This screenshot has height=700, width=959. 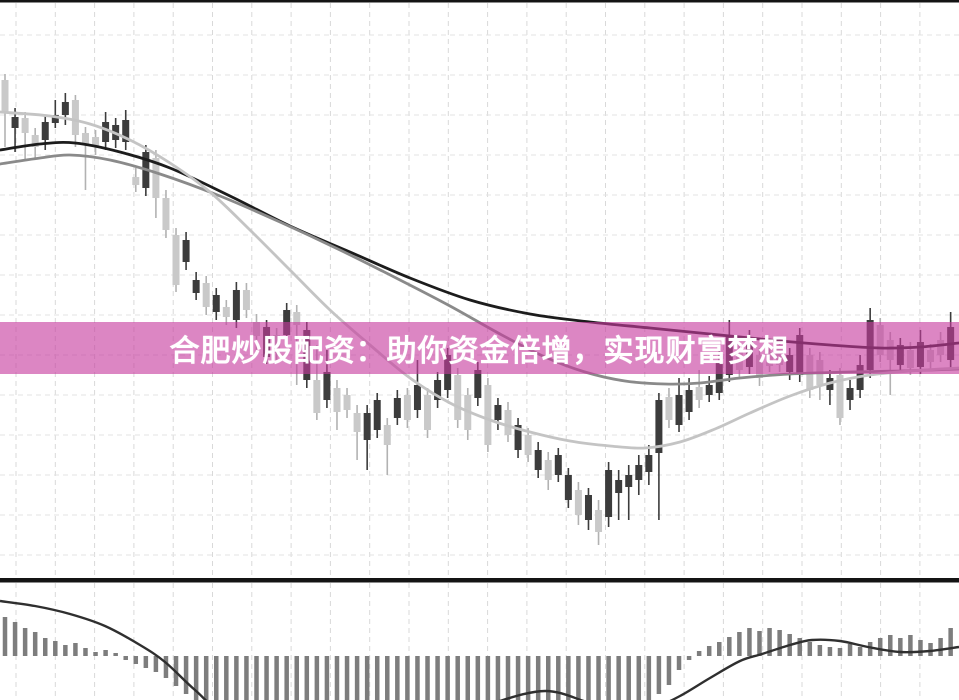 What do you see at coordinates (479, 1) in the screenshot?
I see `top-border` at bounding box center [479, 1].